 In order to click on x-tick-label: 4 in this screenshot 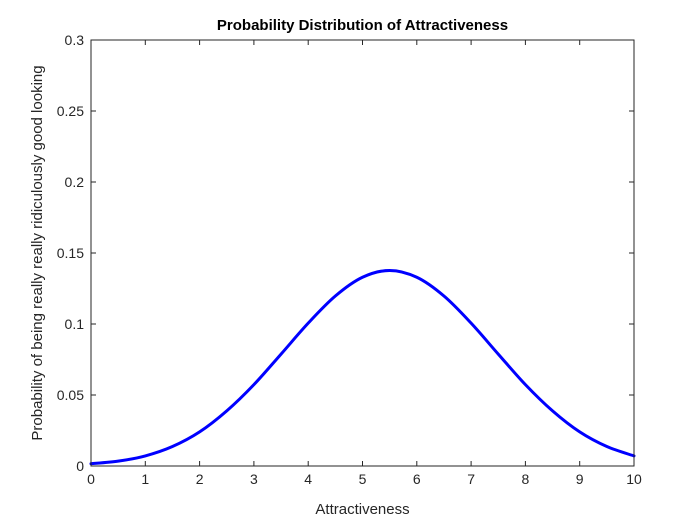, I will do `click(308, 479)`.